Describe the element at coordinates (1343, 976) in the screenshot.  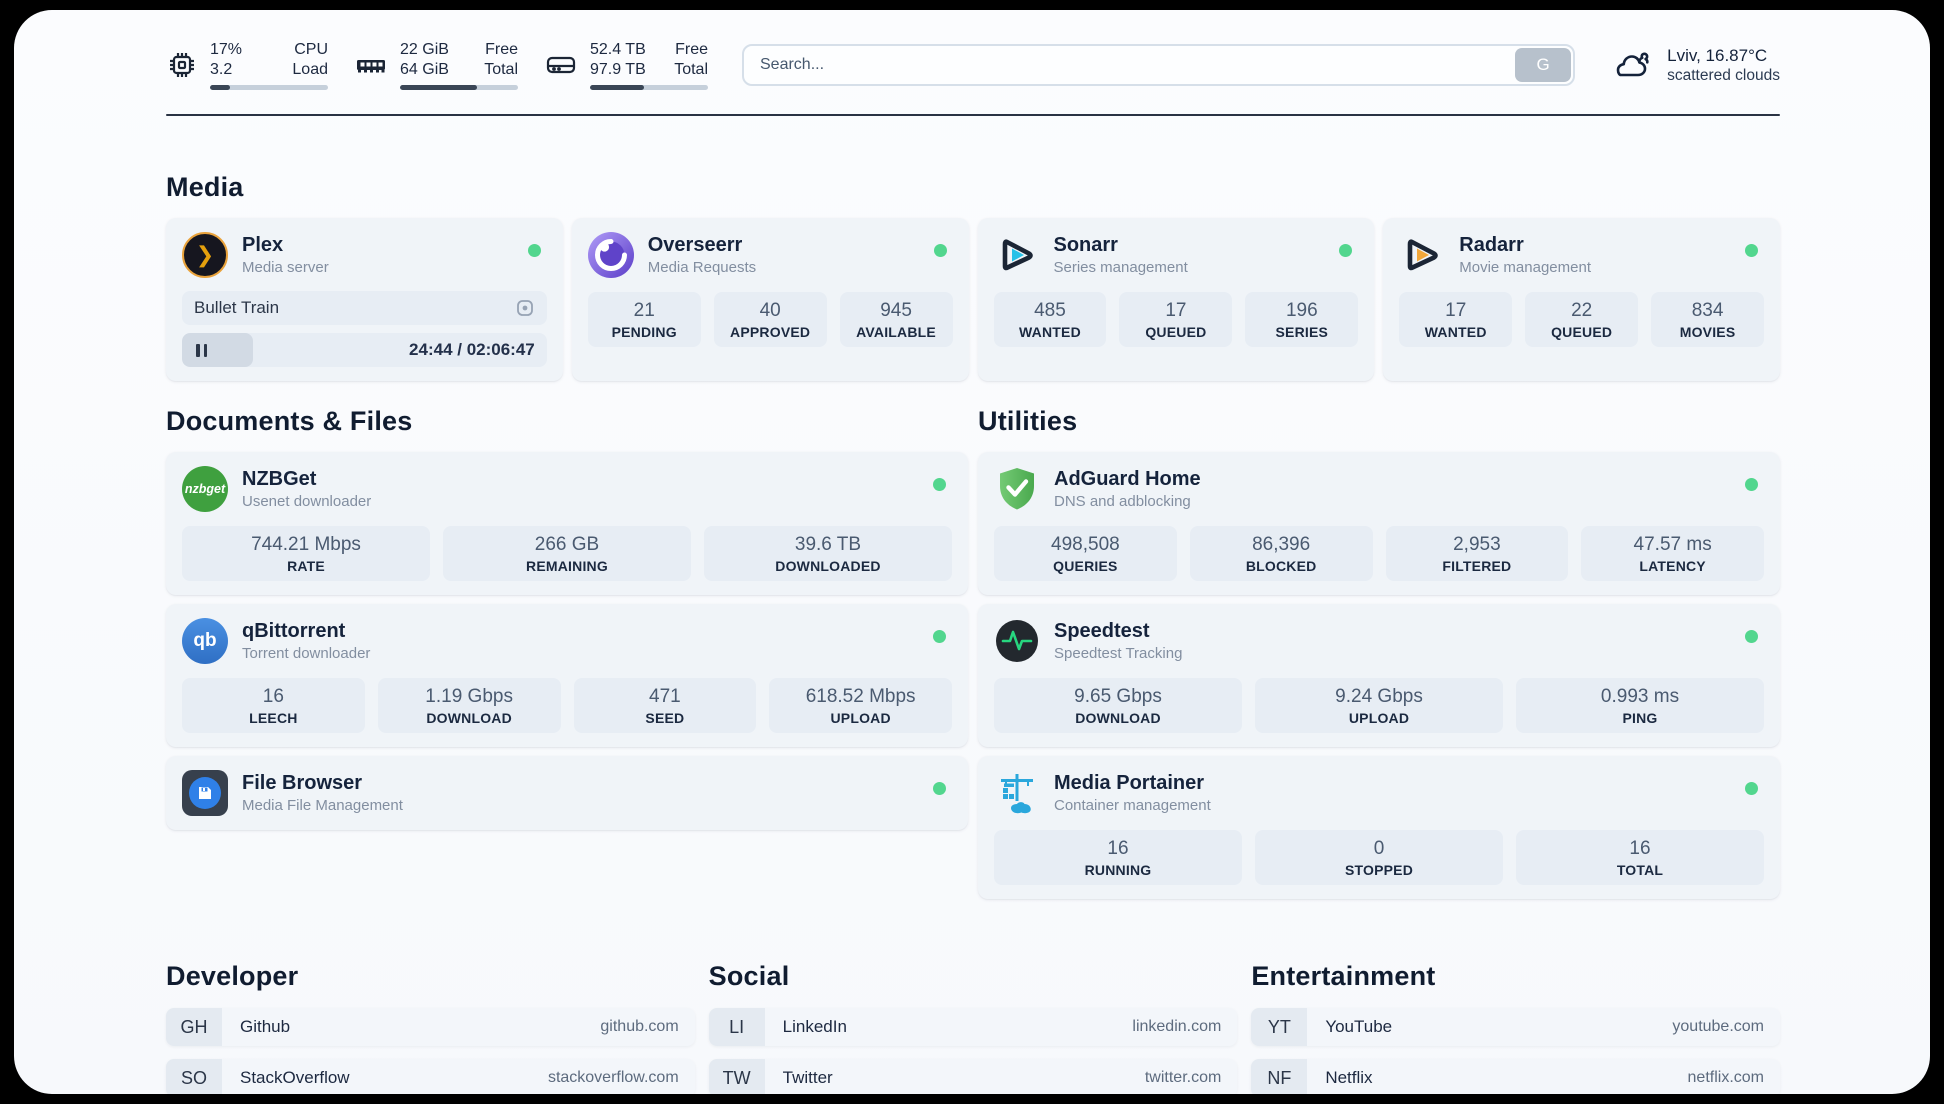
I see `section-title-entertainment: Entertainment` at that location.